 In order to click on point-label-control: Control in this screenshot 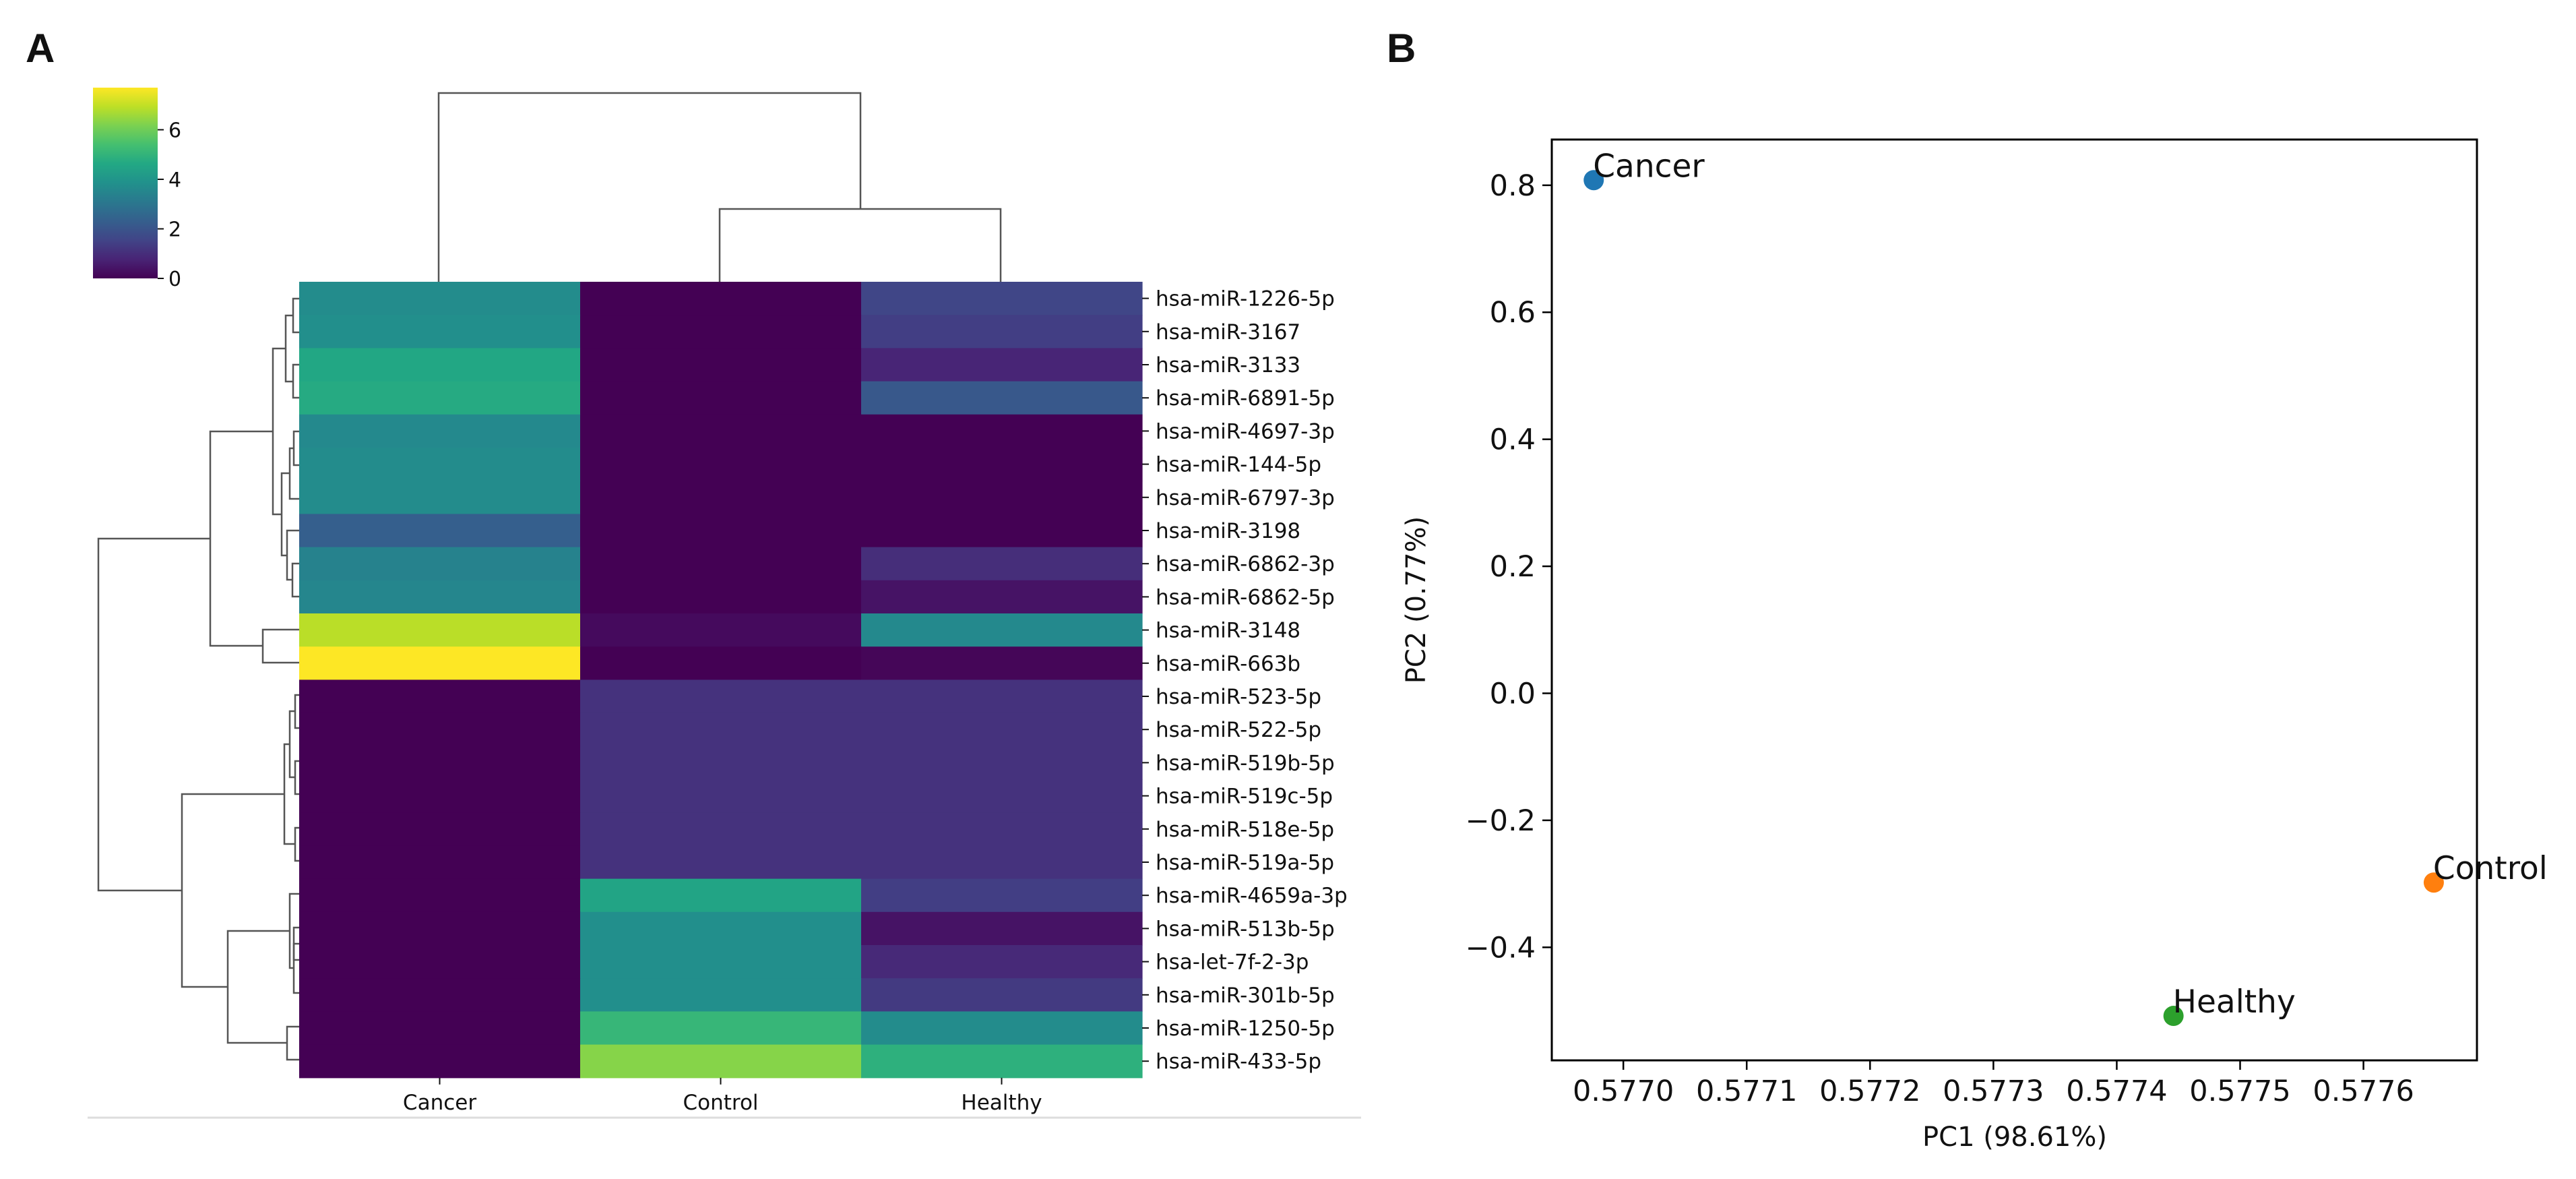, I will do `click(2490, 868)`.